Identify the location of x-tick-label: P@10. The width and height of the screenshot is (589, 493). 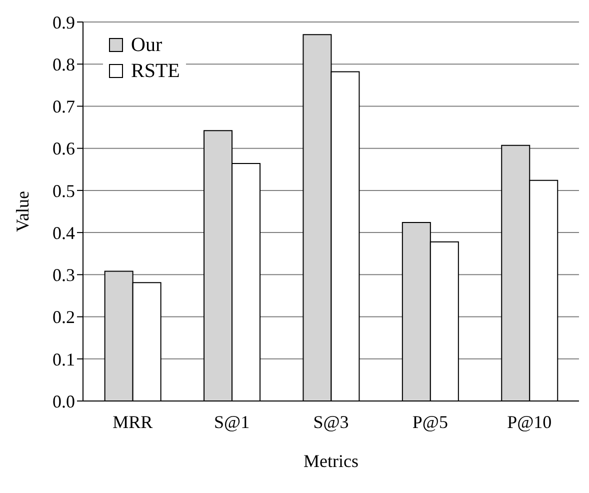
(529, 422).